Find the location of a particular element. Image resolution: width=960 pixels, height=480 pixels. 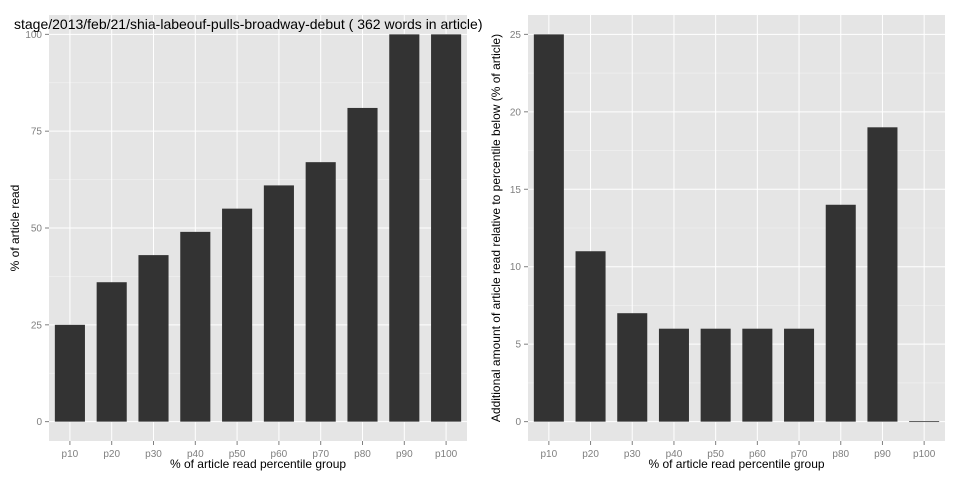

right-x-tick-label: p20 is located at coordinates (590, 454).